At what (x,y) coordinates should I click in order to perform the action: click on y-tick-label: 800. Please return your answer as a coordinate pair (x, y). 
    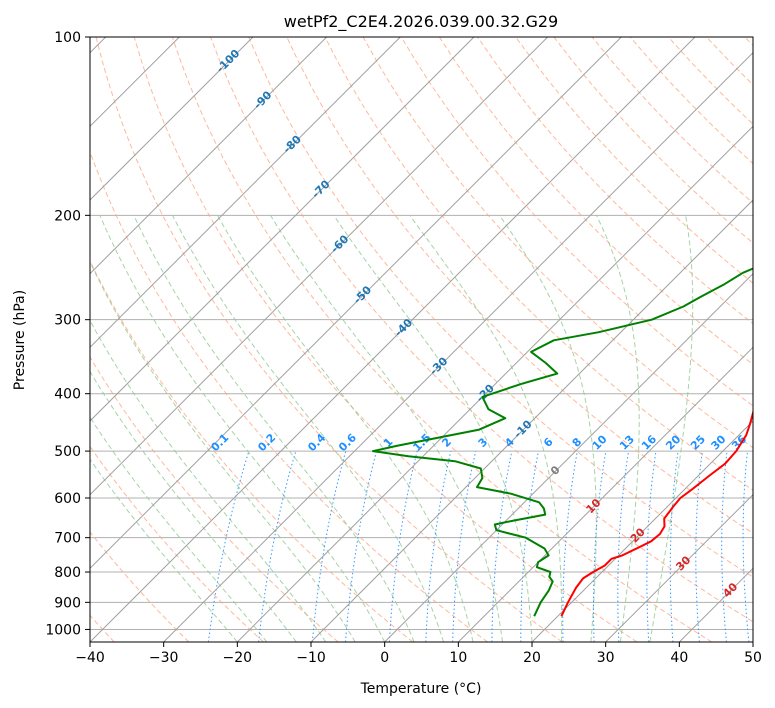
    Looking at the image, I should click on (67, 573).